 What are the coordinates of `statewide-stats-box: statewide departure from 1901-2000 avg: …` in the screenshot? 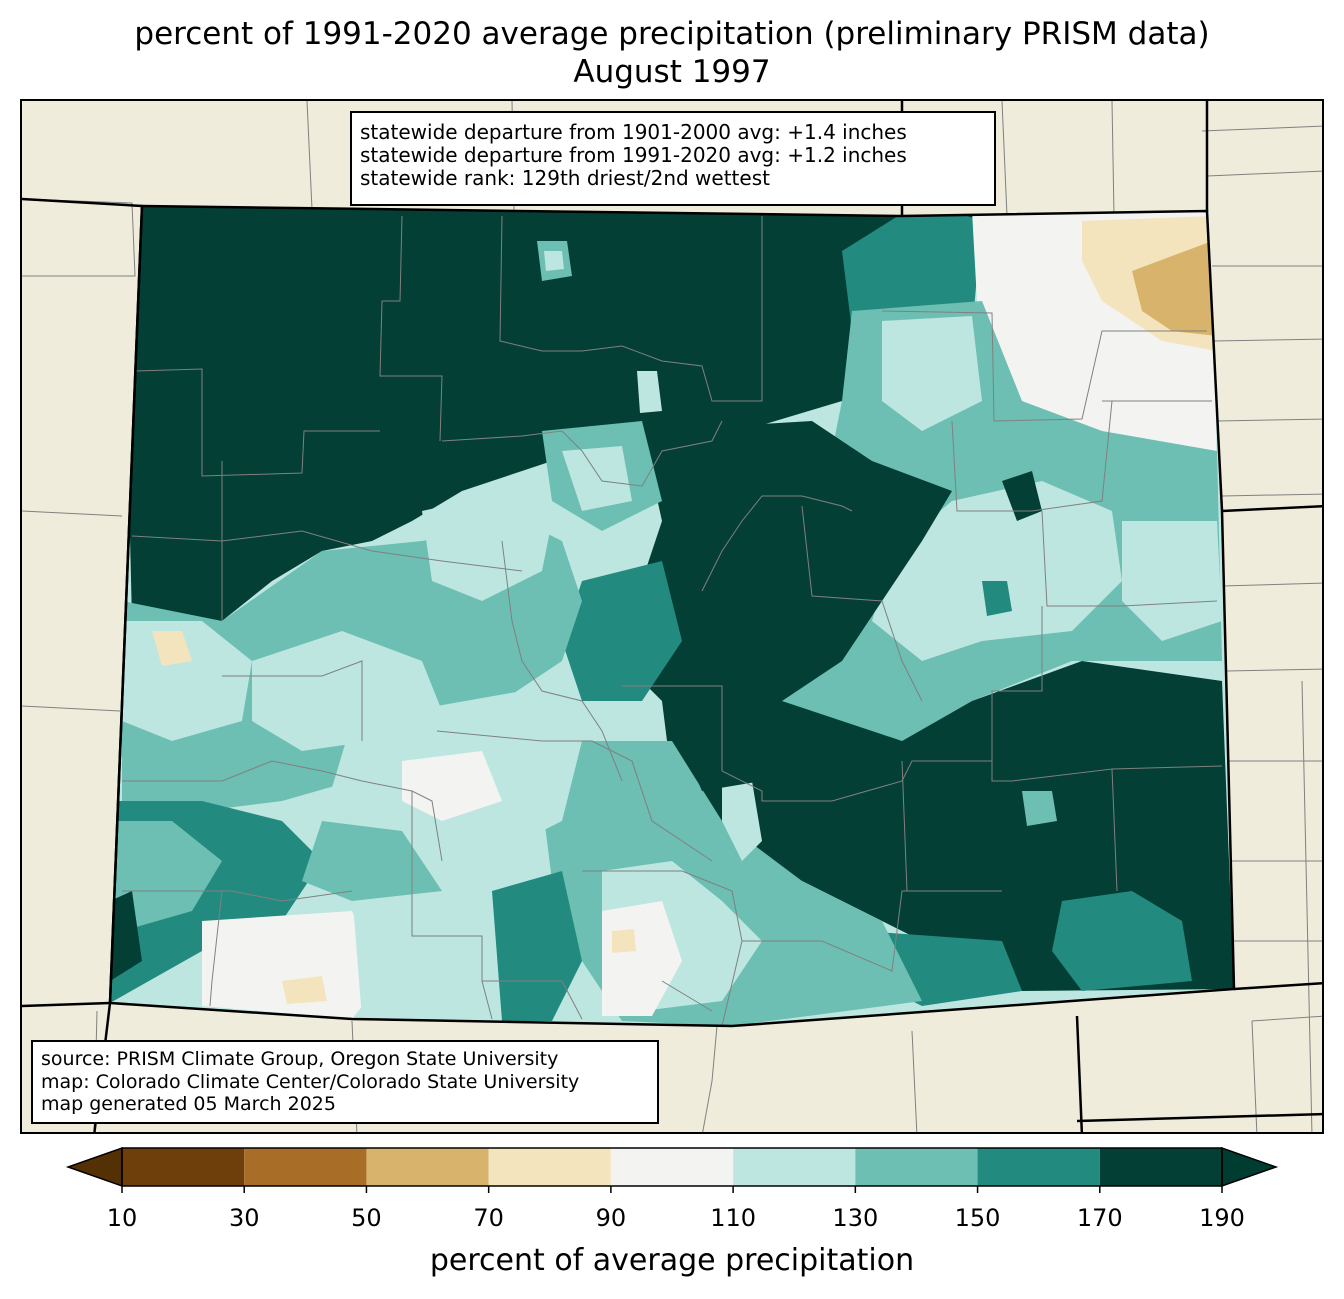 It's located at (673, 158).